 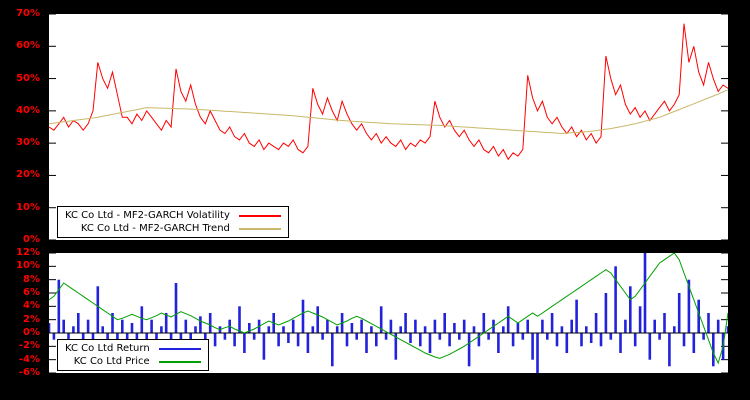 I want to click on y-tick-label: -6%, so click(x=29, y=372).